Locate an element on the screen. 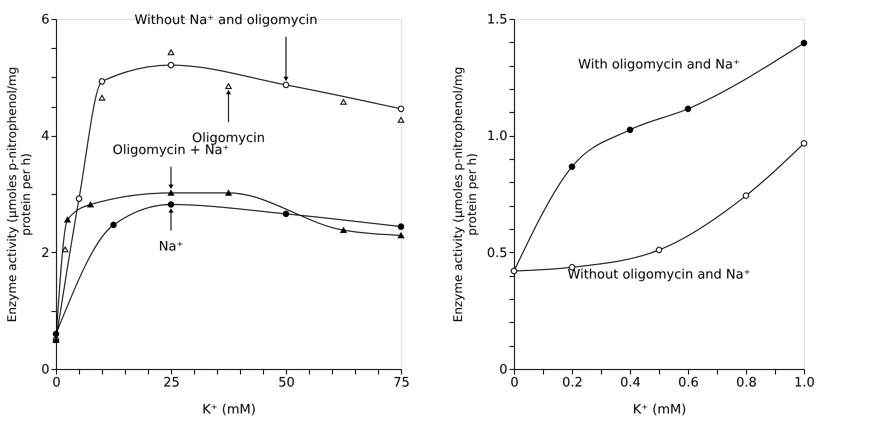  annotation: Na⁺ is located at coordinates (171, 247).